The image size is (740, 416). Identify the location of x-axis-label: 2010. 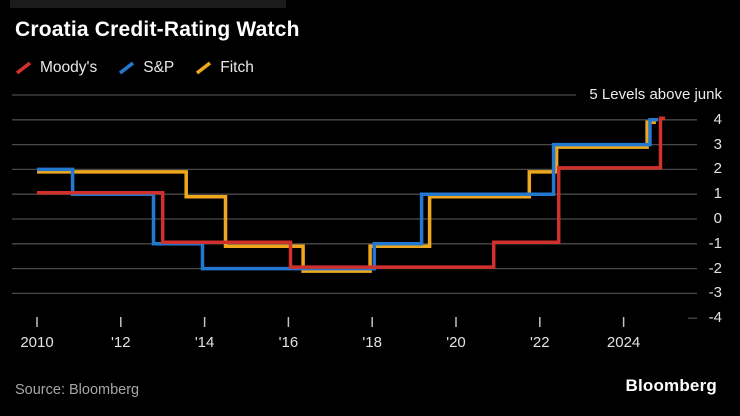
(37, 342).